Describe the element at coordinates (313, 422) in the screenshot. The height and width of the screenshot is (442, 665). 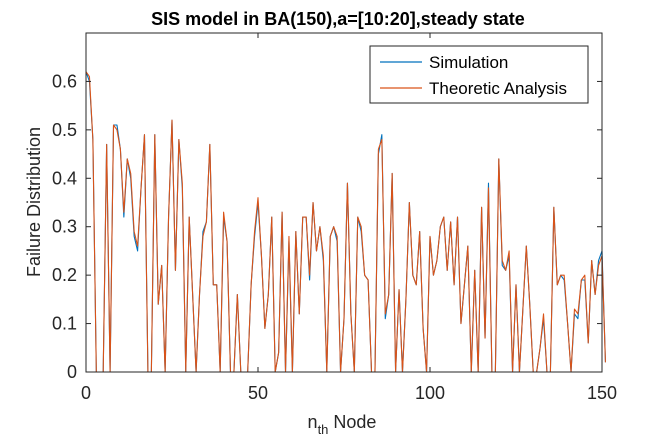
I see `x-axis-label-base: n` at that location.